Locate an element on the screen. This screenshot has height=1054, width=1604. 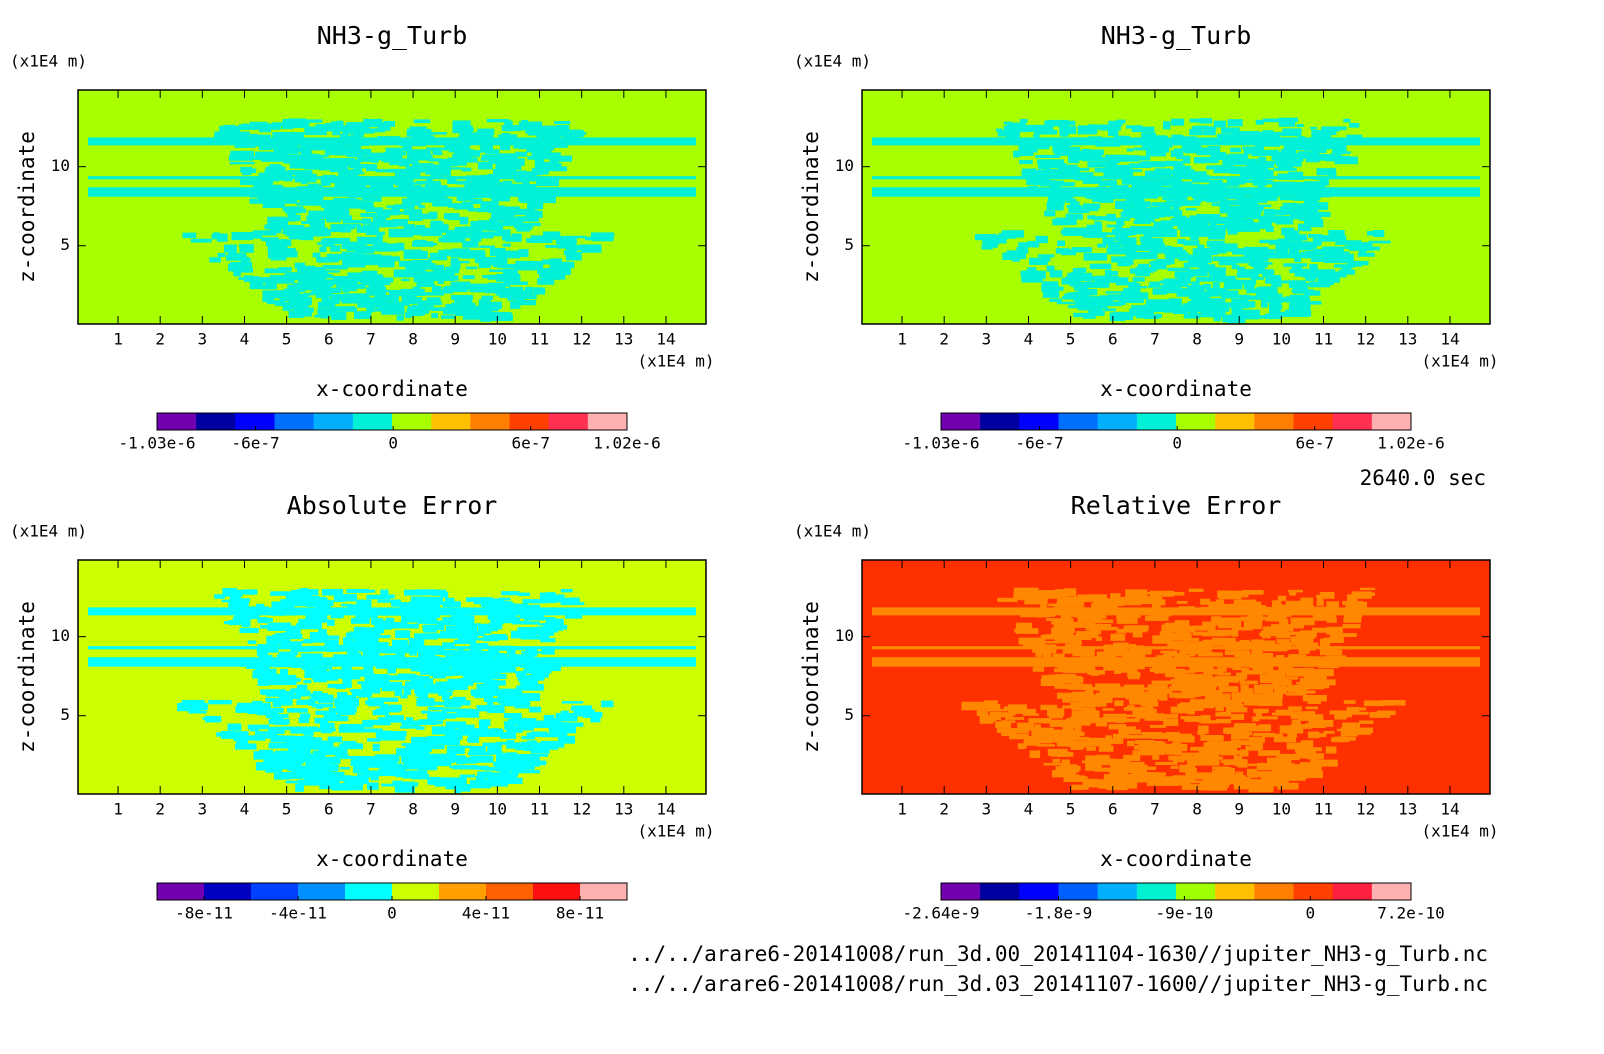
x-tick-label: 7 is located at coordinates (371, 339).